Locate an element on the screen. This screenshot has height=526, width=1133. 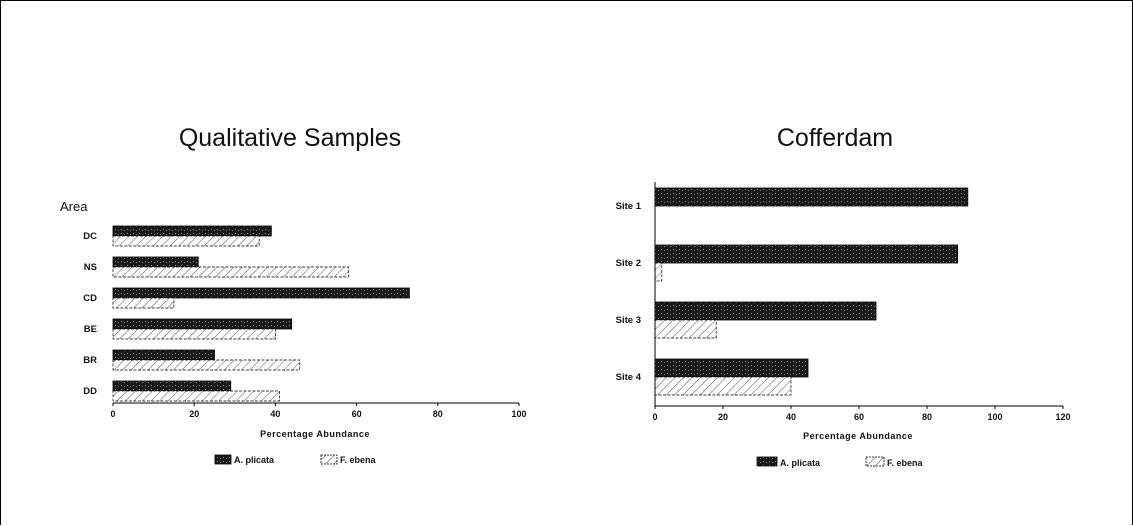
category-label-site-4: Site 4 is located at coordinates (629, 377).